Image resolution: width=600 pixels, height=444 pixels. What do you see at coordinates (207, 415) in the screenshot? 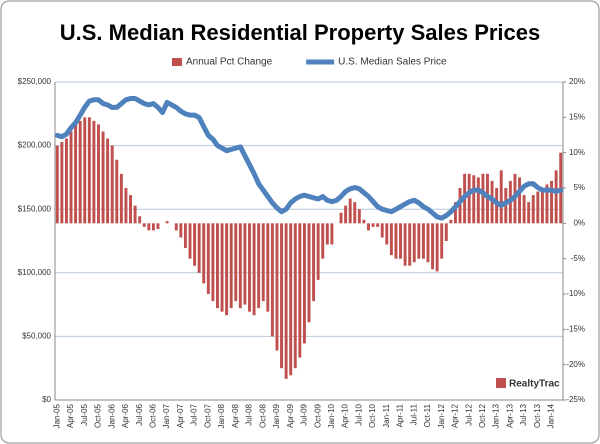
I see `x-tick-label: Oct-07` at bounding box center [207, 415].